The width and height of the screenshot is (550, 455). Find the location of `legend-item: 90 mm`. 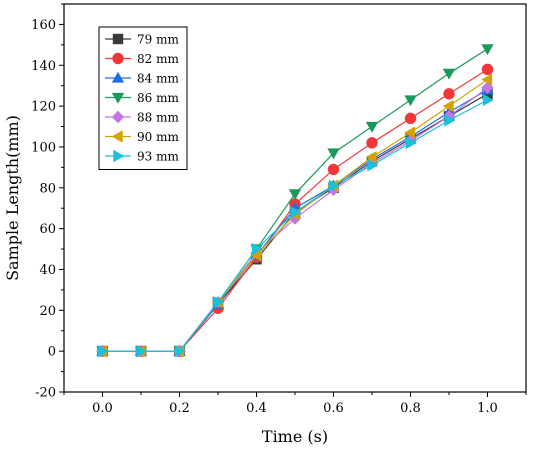

legend-item: 90 mm is located at coordinates (142, 137).